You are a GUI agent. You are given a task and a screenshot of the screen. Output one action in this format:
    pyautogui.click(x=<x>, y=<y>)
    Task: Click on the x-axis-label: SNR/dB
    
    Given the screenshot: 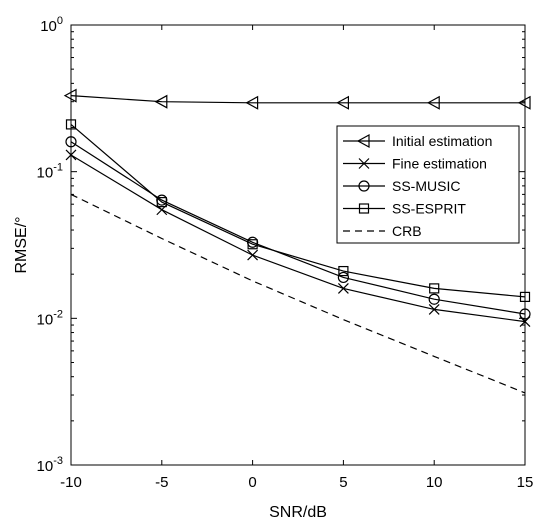 What is the action you would take?
    pyautogui.click(x=298, y=512)
    